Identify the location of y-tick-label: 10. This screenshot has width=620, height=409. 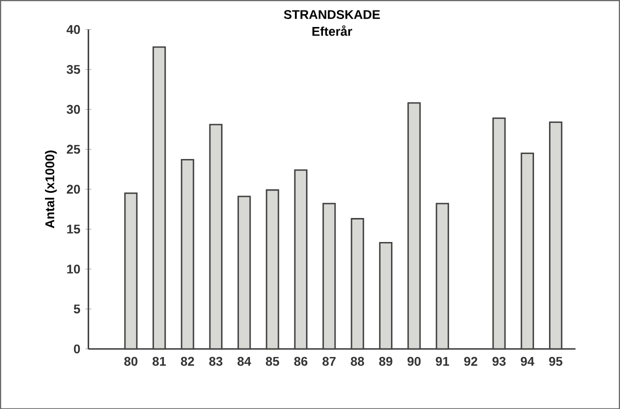
(73, 269).